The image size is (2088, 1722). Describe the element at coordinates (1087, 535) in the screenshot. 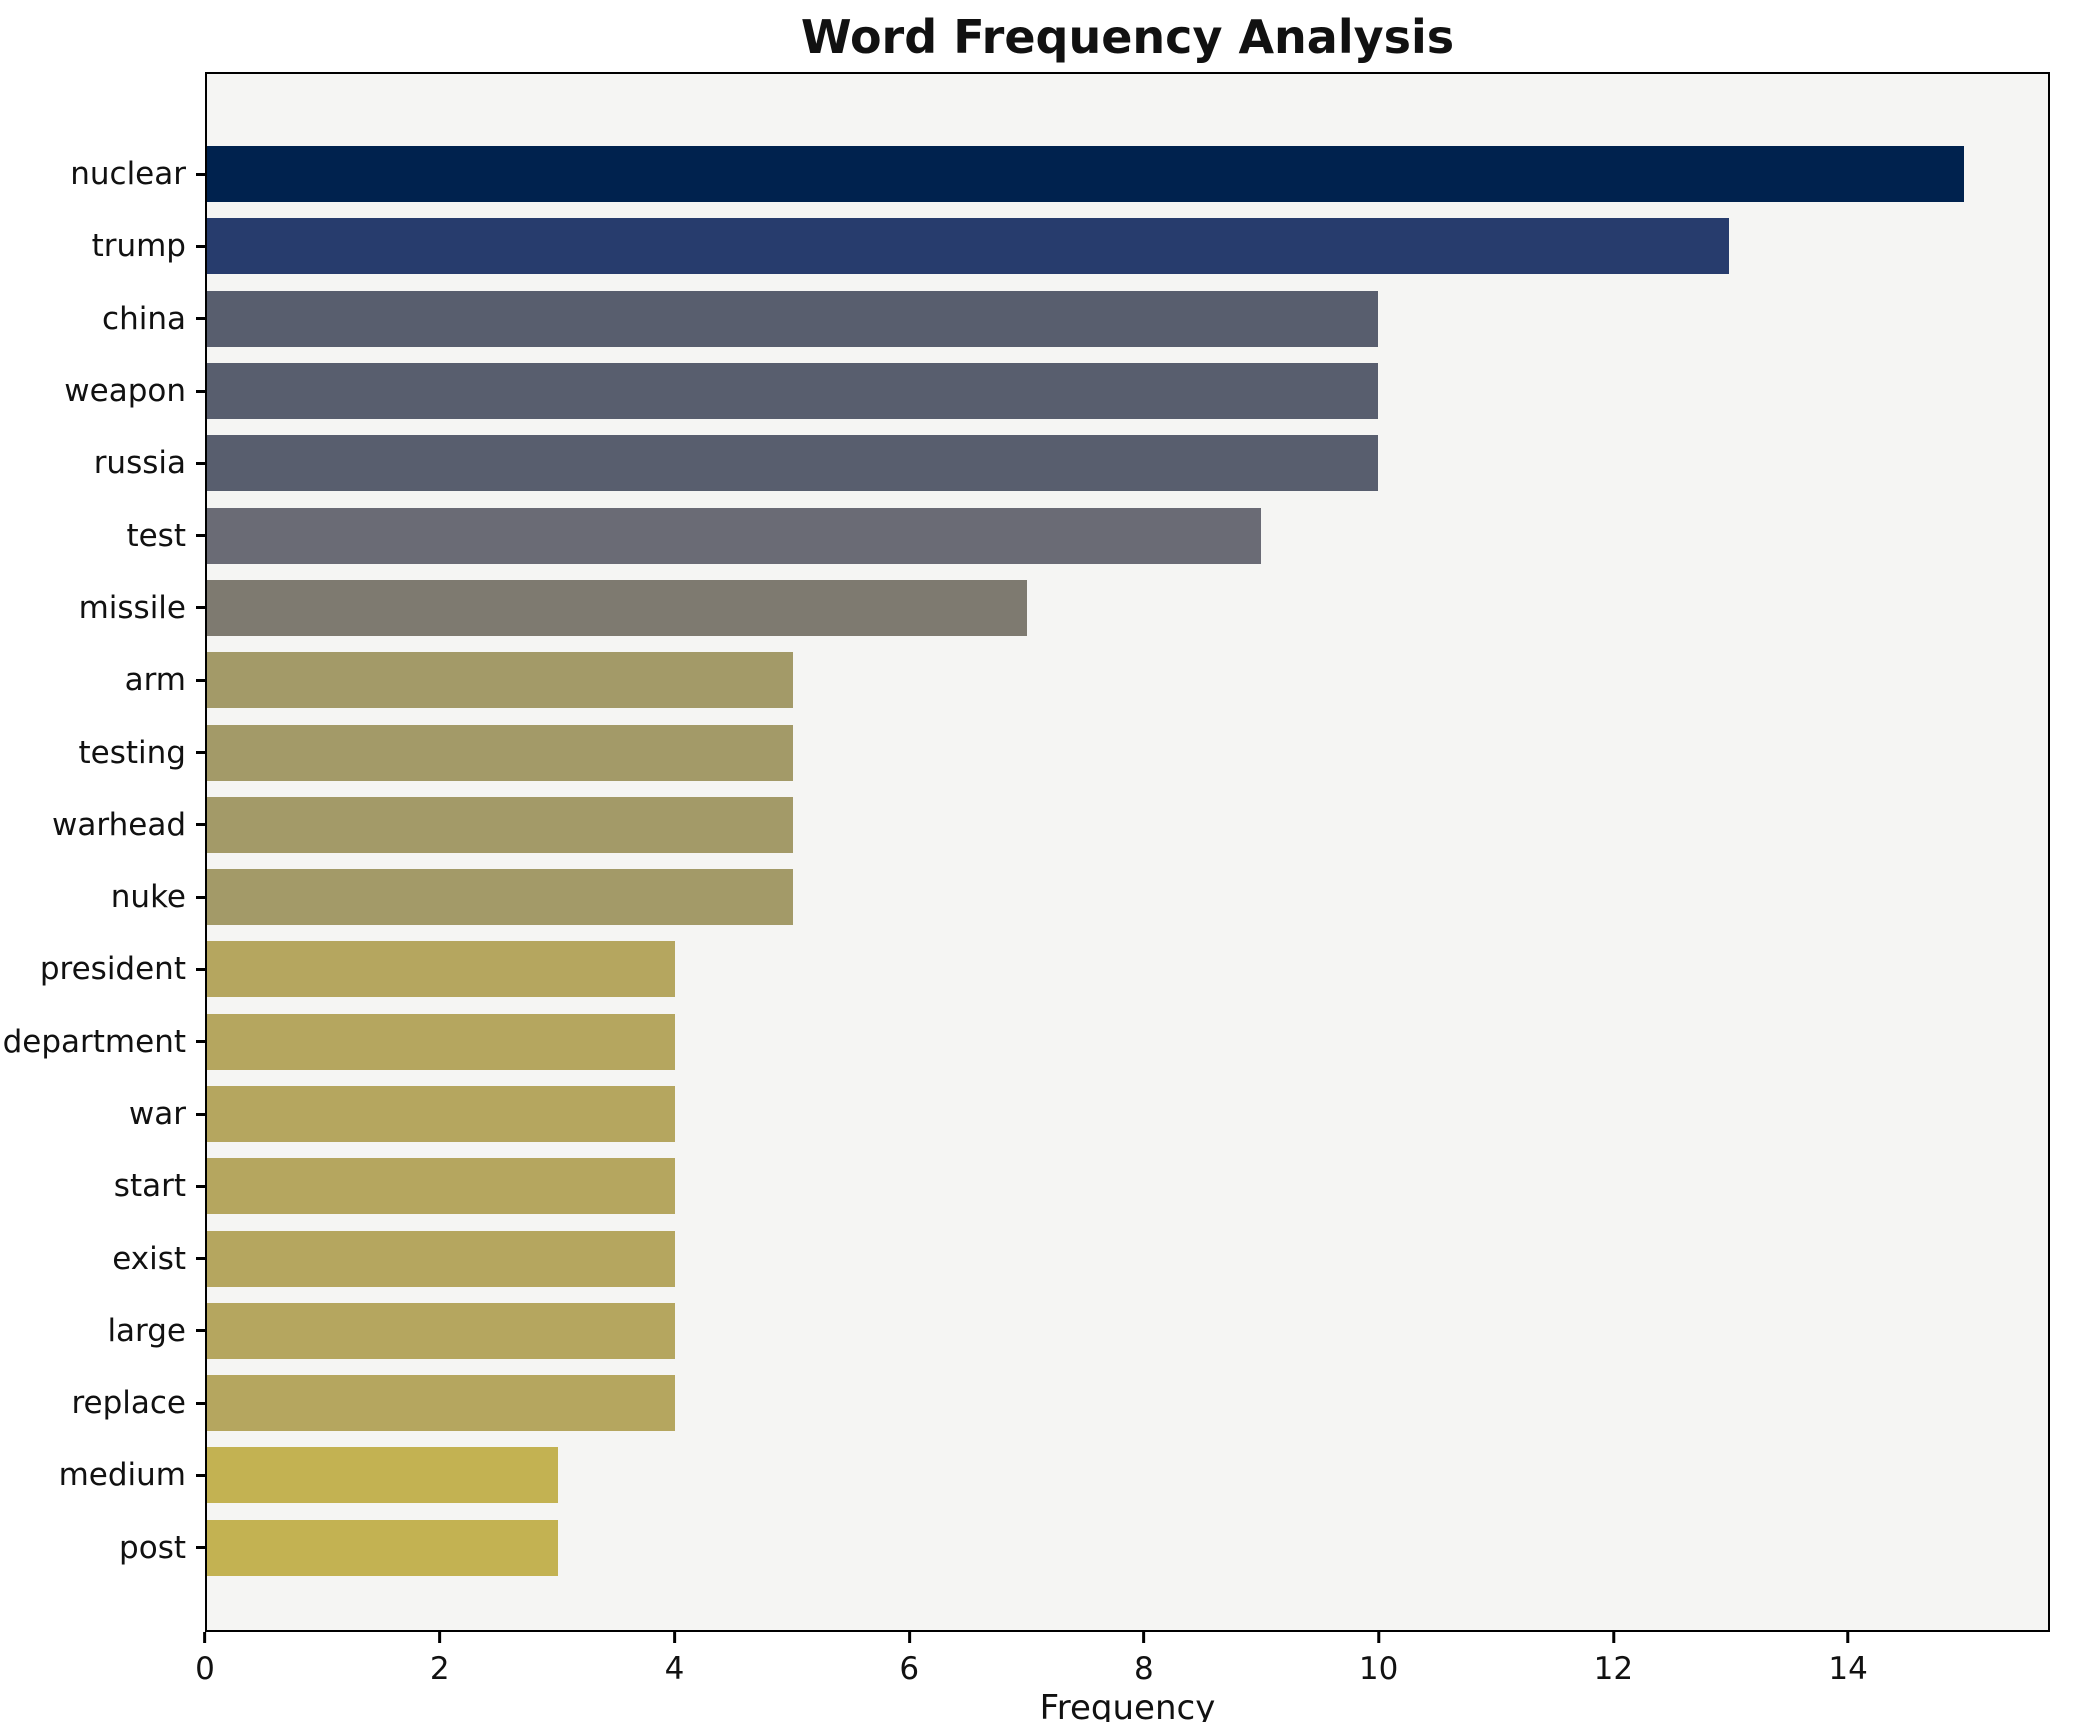

I see `bar-row: test` at that location.